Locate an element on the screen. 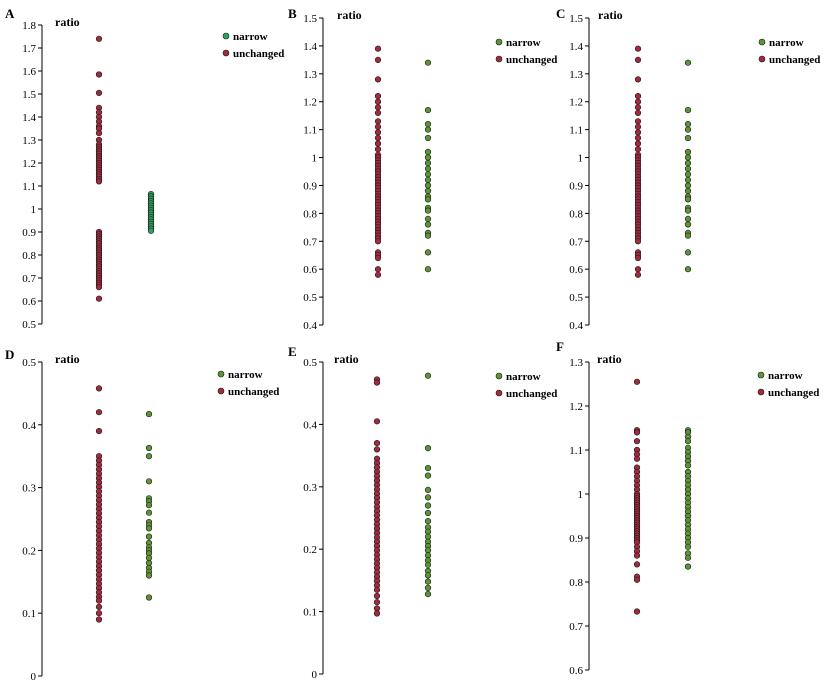 The width and height of the screenshot is (825, 685). panel-a-tick-label: 1.5 is located at coordinates (29, 95).